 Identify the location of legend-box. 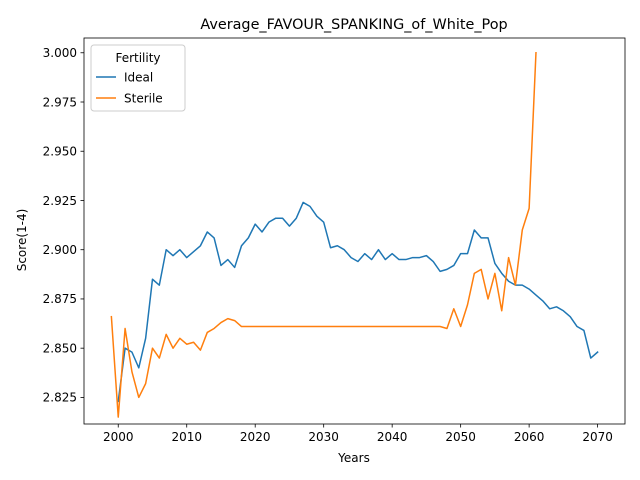
(138, 78).